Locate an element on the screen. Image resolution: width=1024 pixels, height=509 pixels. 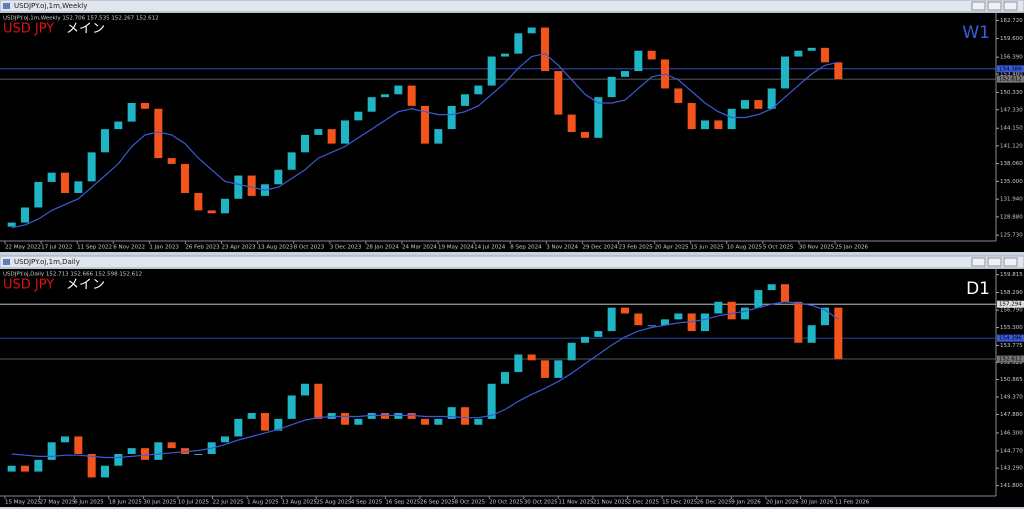
price-tag is located at coordinates (1010, 79).